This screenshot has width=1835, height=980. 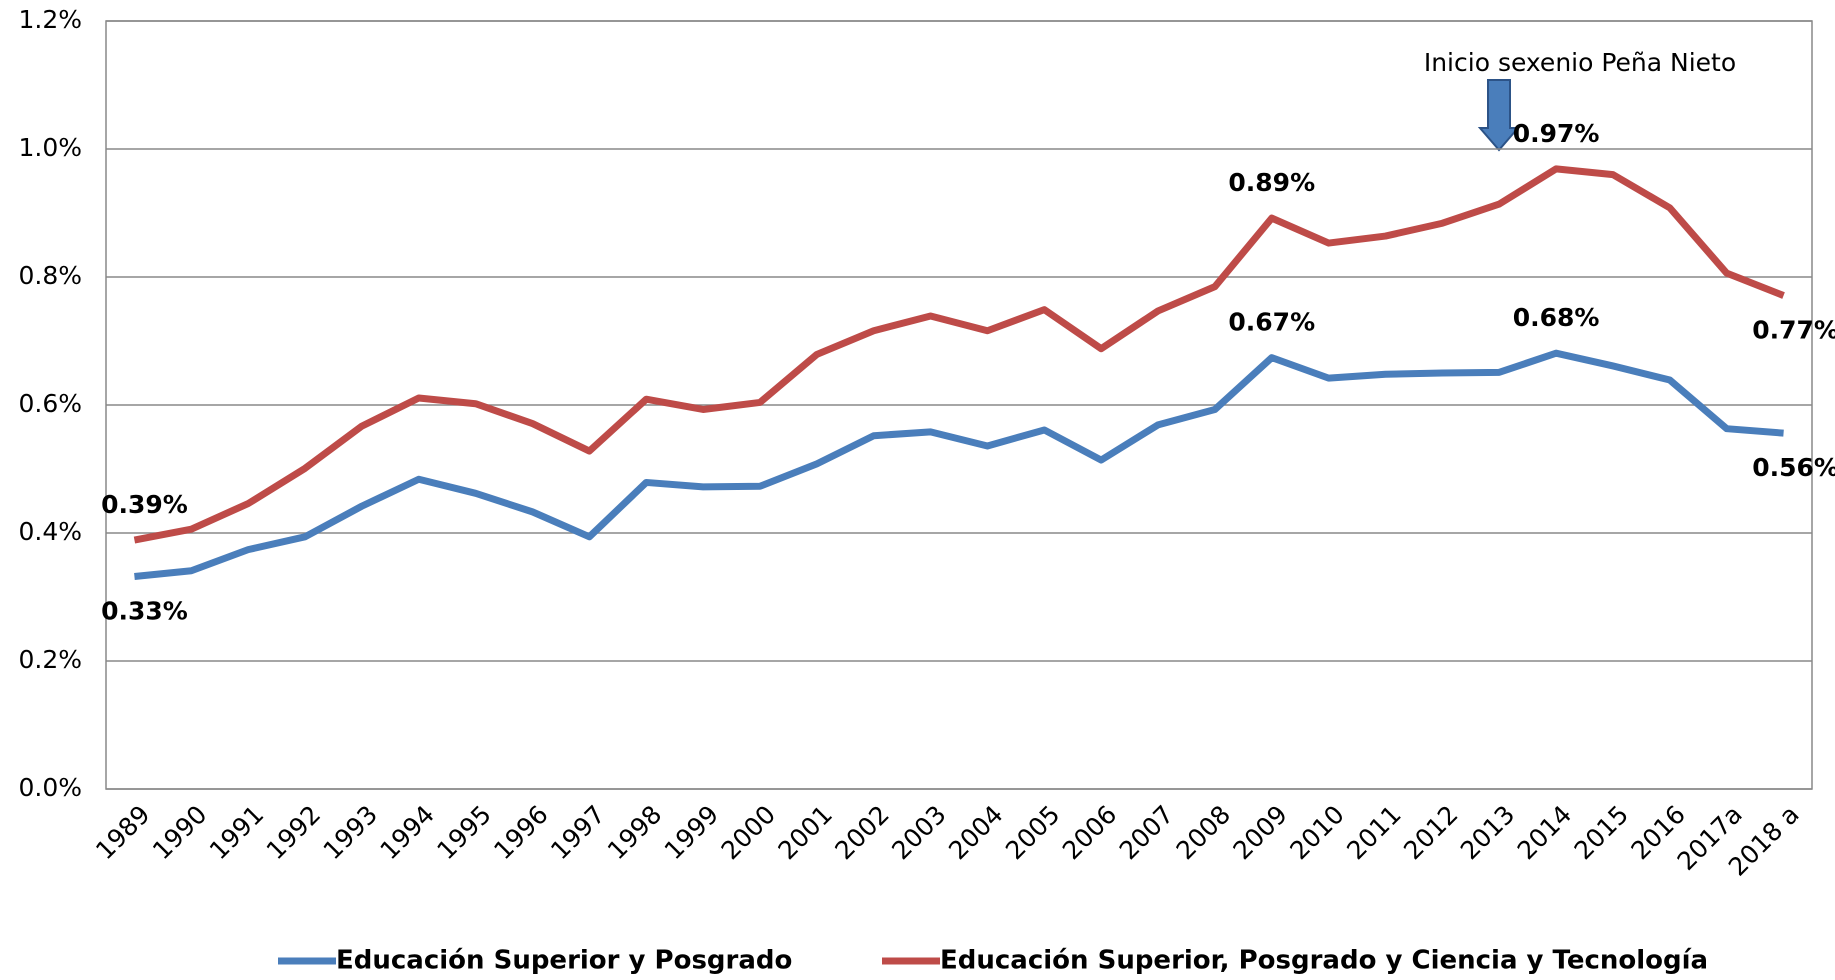 I want to click on x-tick-label: 2013, so click(x=1487, y=832).